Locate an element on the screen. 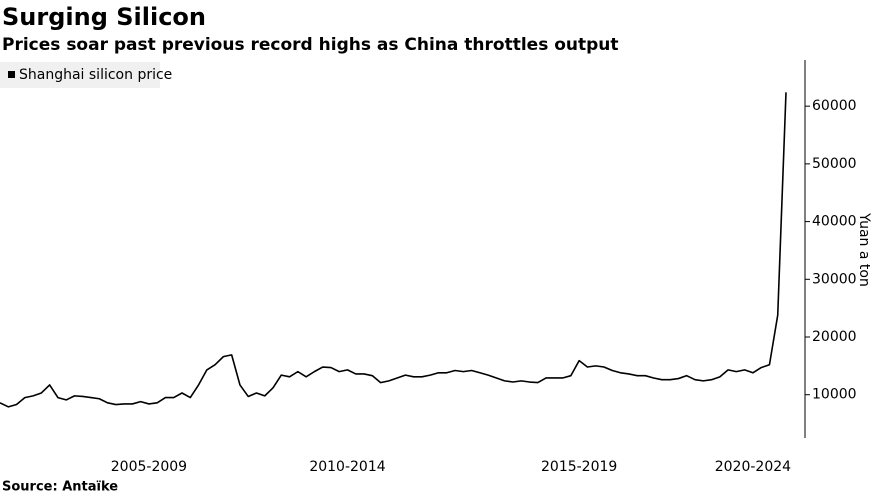 Image resolution: width=880 pixels, height=495 pixels. y-tick-label: 40000 is located at coordinates (834, 222).